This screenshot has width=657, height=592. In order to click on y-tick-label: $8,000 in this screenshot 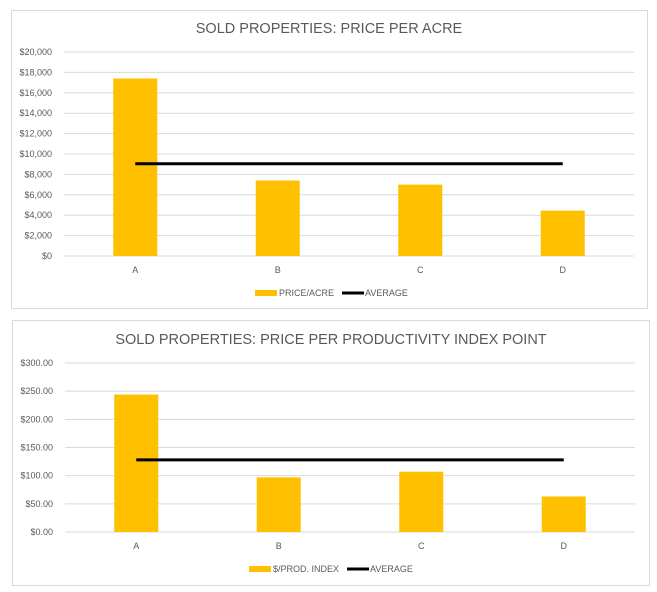, I will do `click(38, 174)`.